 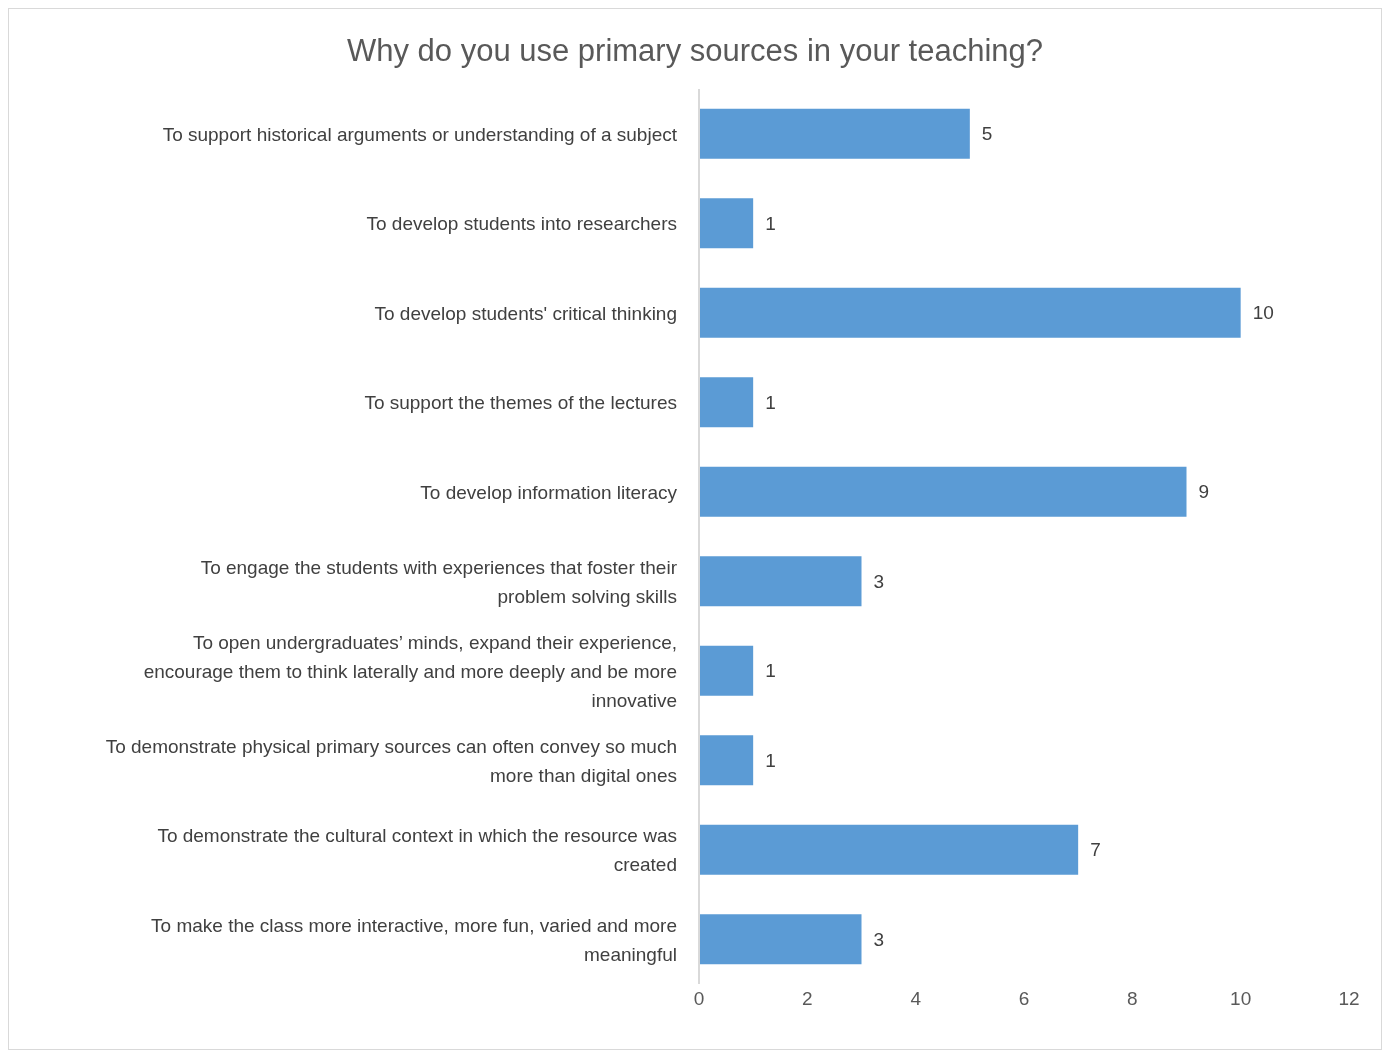 I want to click on y-tick-label: To engage the students with experiences that foster their problem solving skills, so click(x=439, y=581).